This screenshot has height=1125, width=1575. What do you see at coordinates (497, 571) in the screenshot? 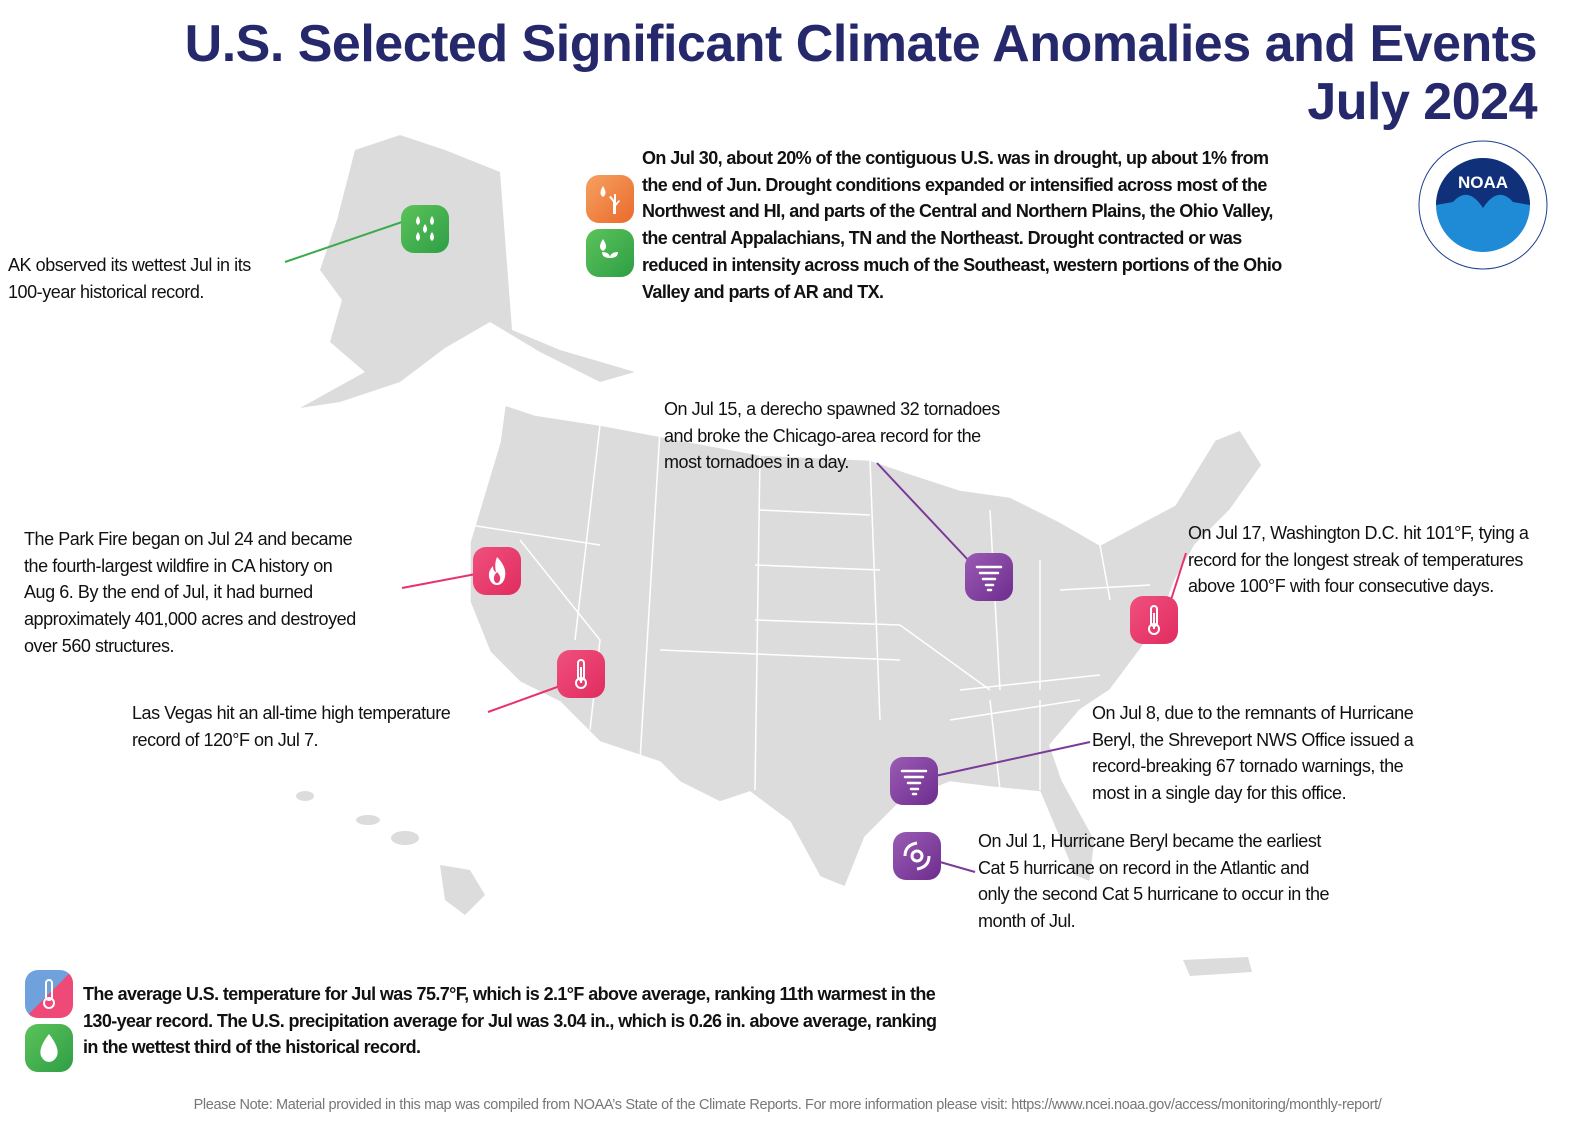
I see `wildfire-icon` at bounding box center [497, 571].